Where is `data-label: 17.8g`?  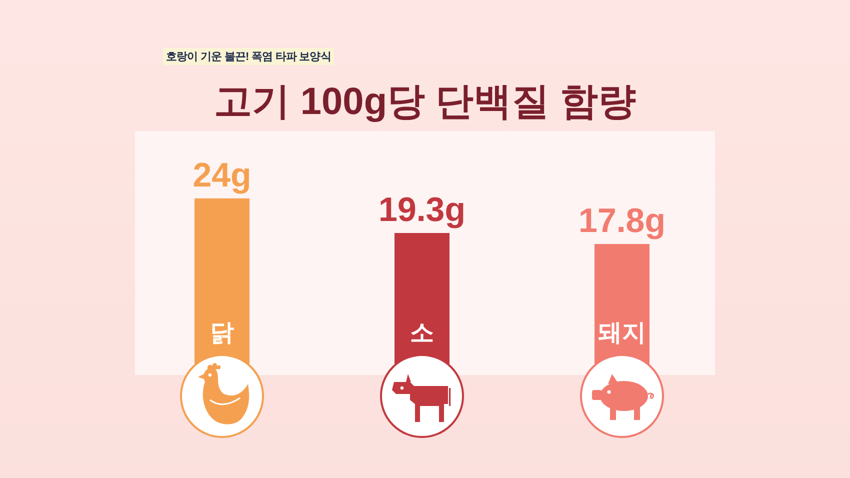 data-label: 17.8g is located at coordinates (622, 221).